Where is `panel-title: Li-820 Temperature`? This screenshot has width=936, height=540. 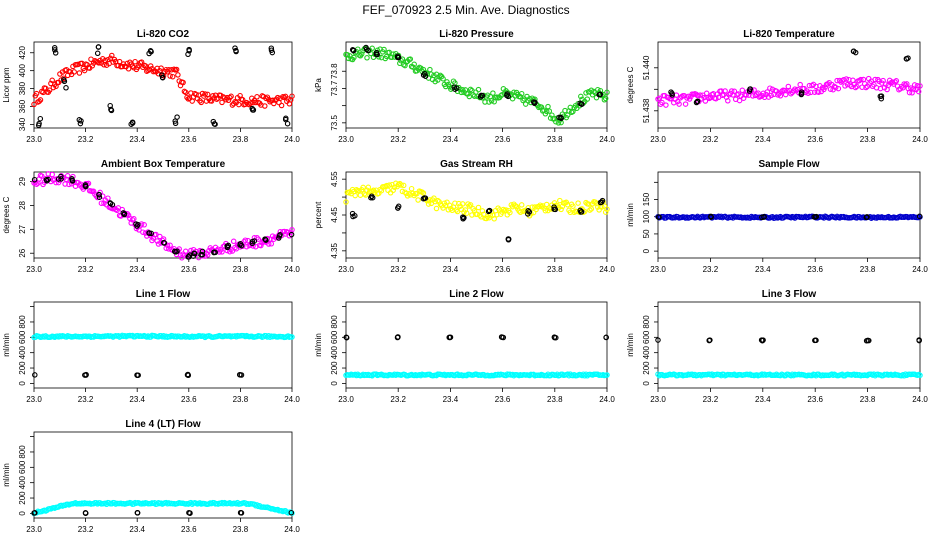 panel-title: Li-820 Temperature is located at coordinates (789, 34).